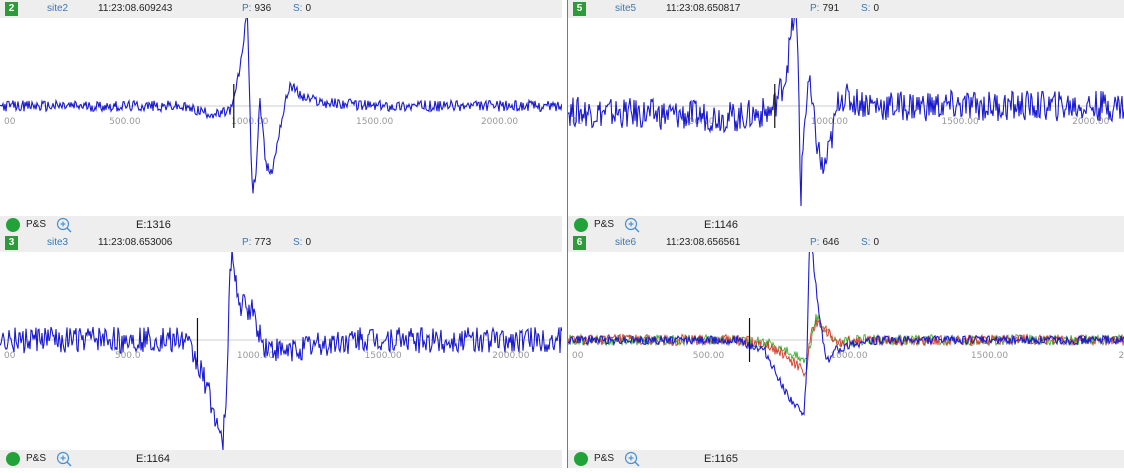  I want to click on panel-header: 3 site3 11:23:08.653006 P: 773 S: 0, so click(281, 243).